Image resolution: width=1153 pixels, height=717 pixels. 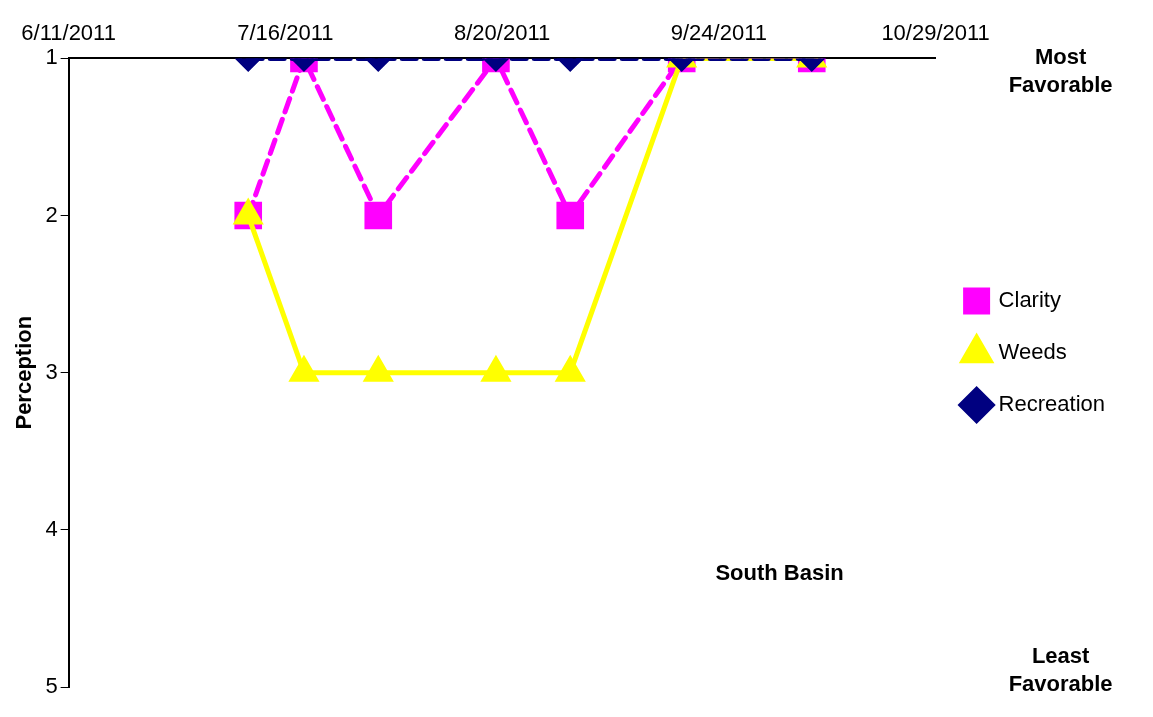 What do you see at coordinates (1060, 670) in the screenshot?
I see `text: Least Favorable` at bounding box center [1060, 670].